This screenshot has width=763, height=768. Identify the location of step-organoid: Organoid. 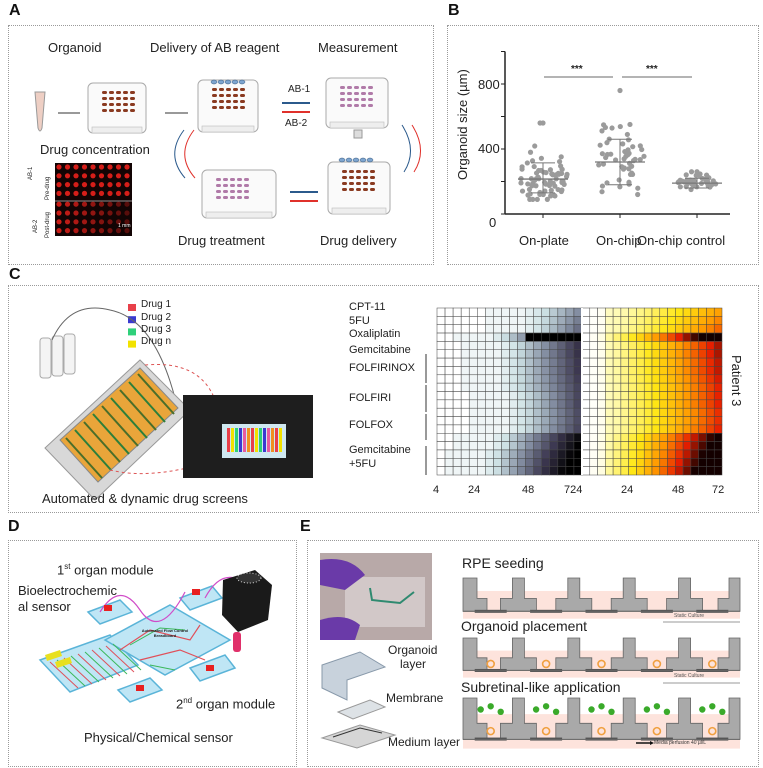
(75, 47).